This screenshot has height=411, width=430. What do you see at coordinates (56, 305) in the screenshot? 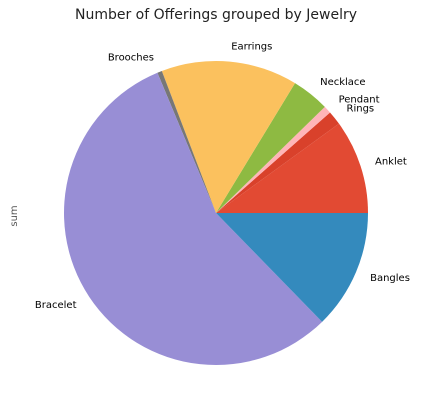
I see `pie-label-bracelet: Bracelet` at bounding box center [56, 305].